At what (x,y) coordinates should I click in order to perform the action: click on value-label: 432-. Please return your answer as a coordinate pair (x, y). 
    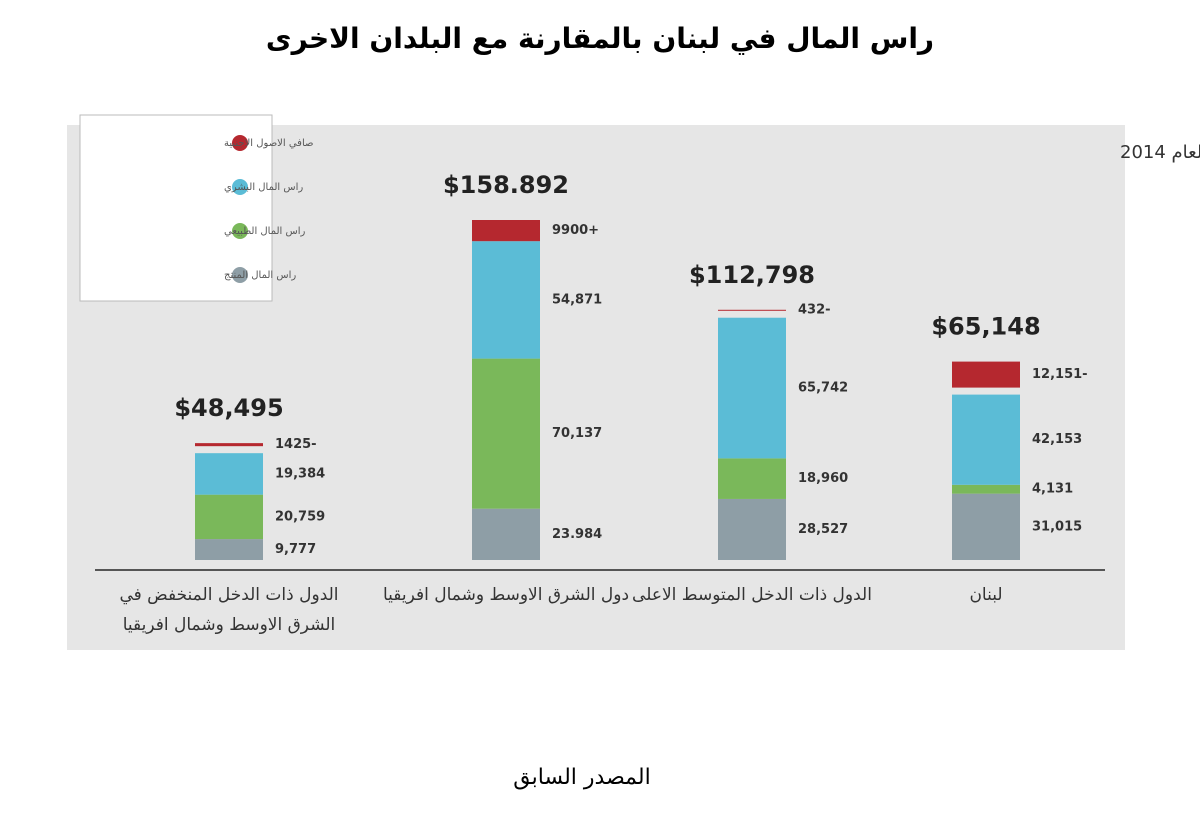
    Looking at the image, I should click on (814, 310).